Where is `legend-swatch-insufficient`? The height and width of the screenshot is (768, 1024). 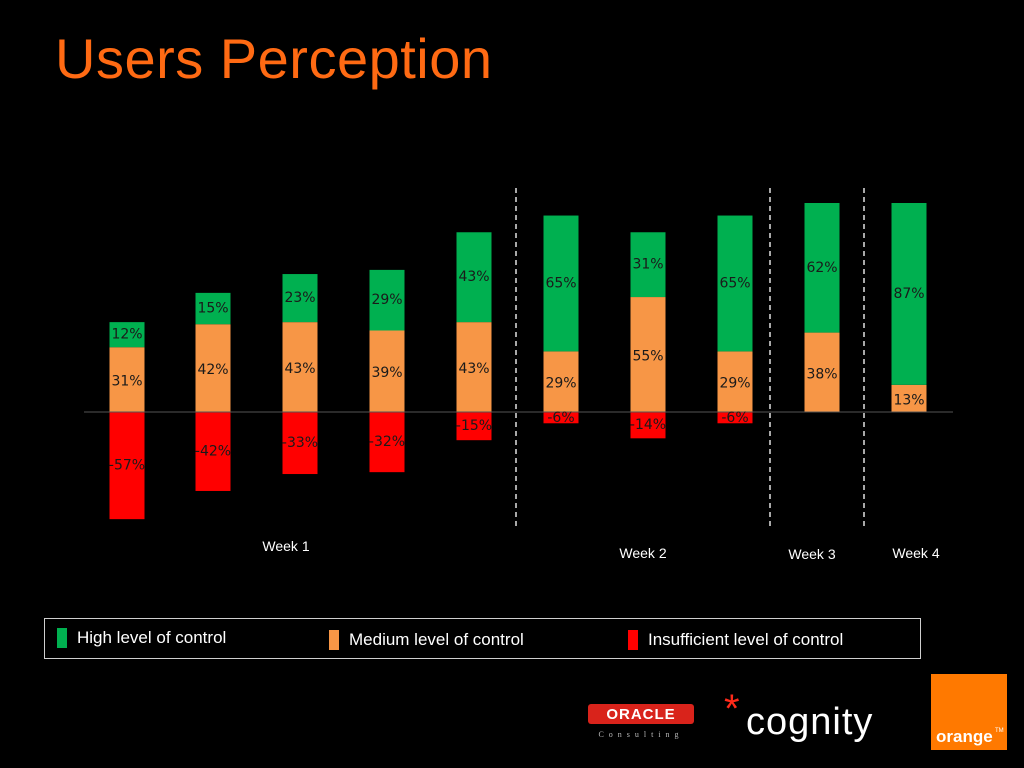 legend-swatch-insufficient is located at coordinates (633, 640).